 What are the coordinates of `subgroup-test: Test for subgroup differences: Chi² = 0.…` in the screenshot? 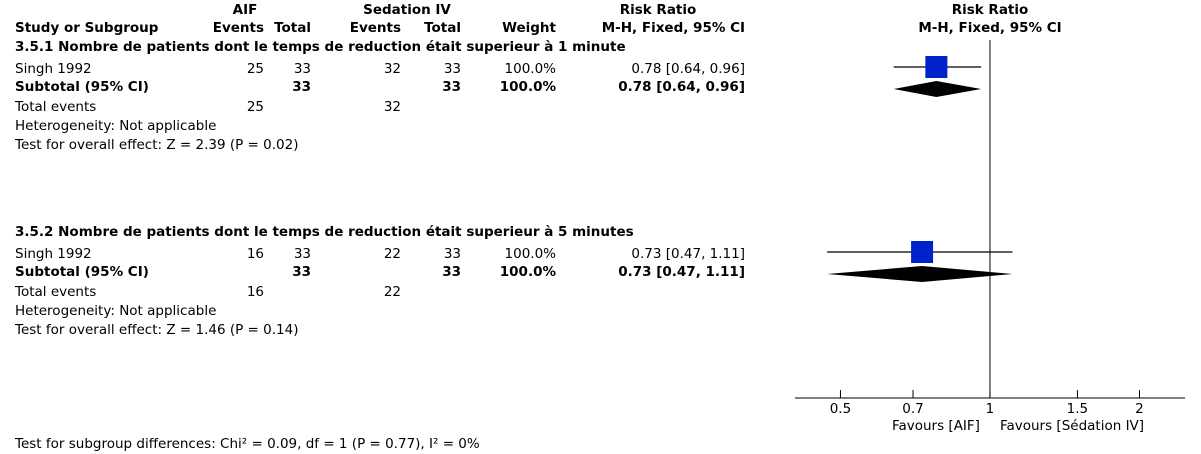 It's located at (247, 444).